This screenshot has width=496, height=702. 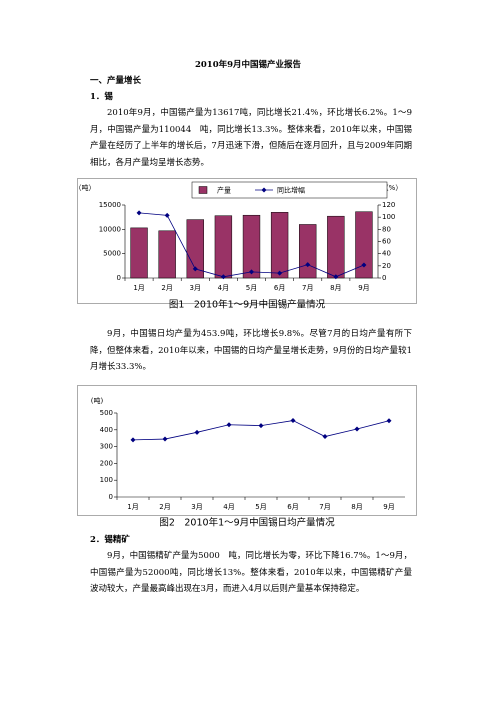 What do you see at coordinates (203, 190) in the screenshot?
I see `legend-swatch` at bounding box center [203, 190].